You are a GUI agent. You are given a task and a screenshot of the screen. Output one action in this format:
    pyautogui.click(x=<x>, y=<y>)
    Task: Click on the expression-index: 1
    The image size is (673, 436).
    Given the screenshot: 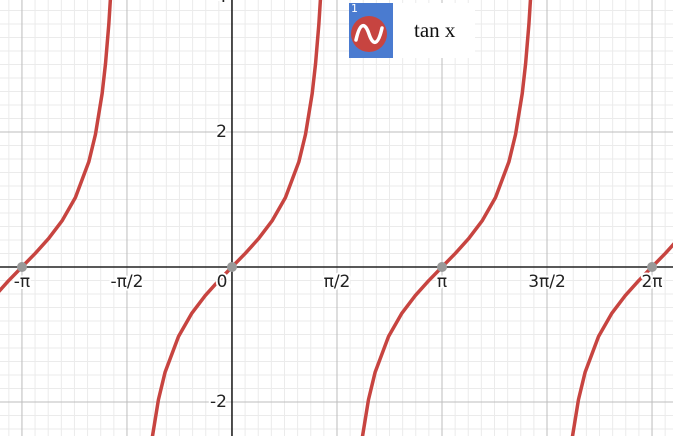 What is the action you would take?
    pyautogui.click(x=354, y=8)
    